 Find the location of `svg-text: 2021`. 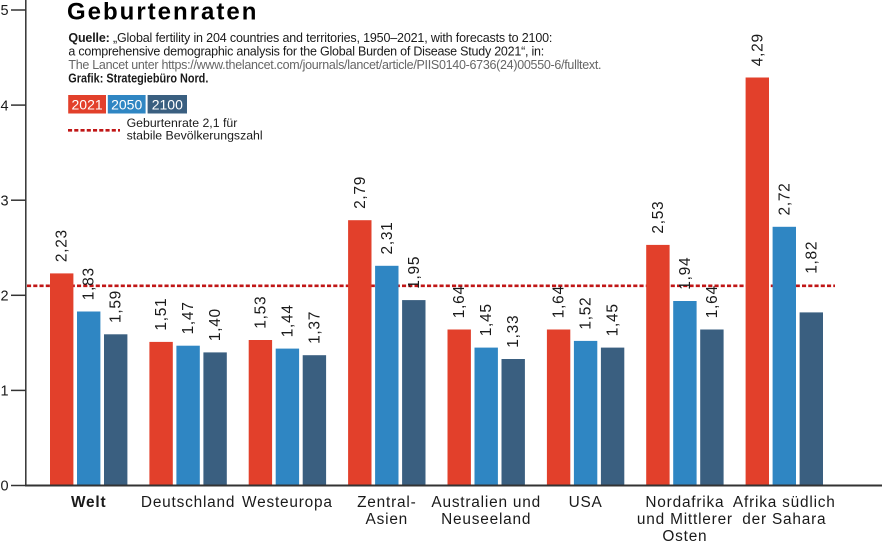

svg-text: 2021 is located at coordinates (87, 104).